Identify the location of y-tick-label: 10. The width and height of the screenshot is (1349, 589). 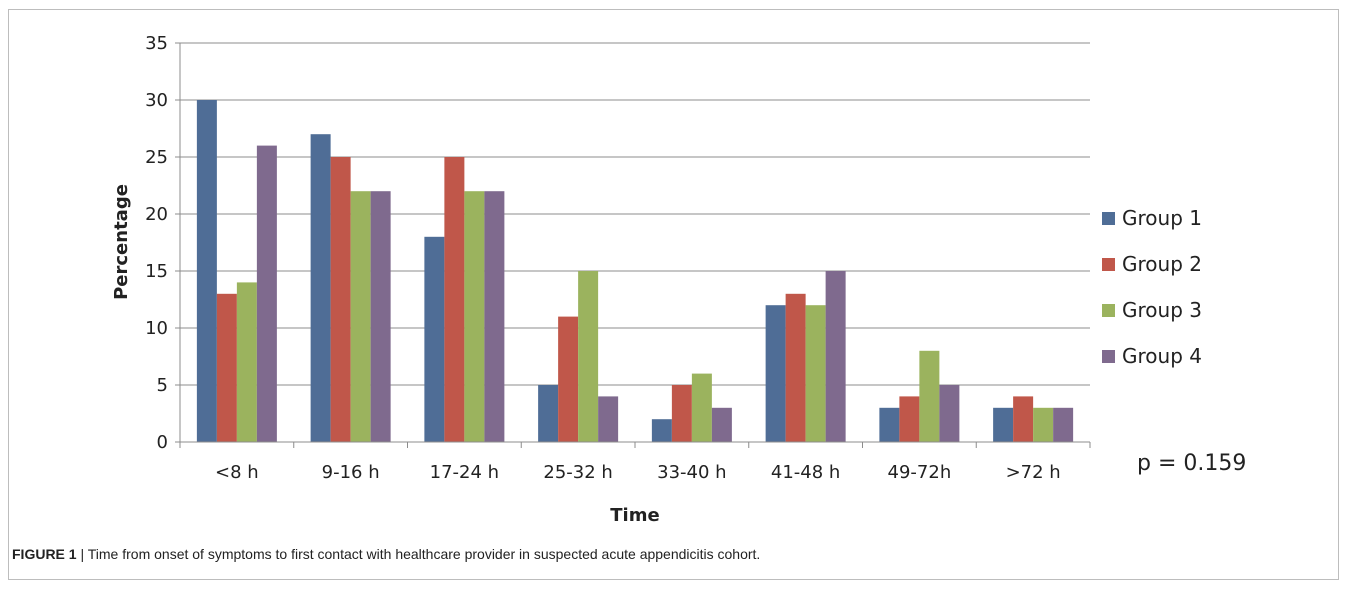
(156, 328).